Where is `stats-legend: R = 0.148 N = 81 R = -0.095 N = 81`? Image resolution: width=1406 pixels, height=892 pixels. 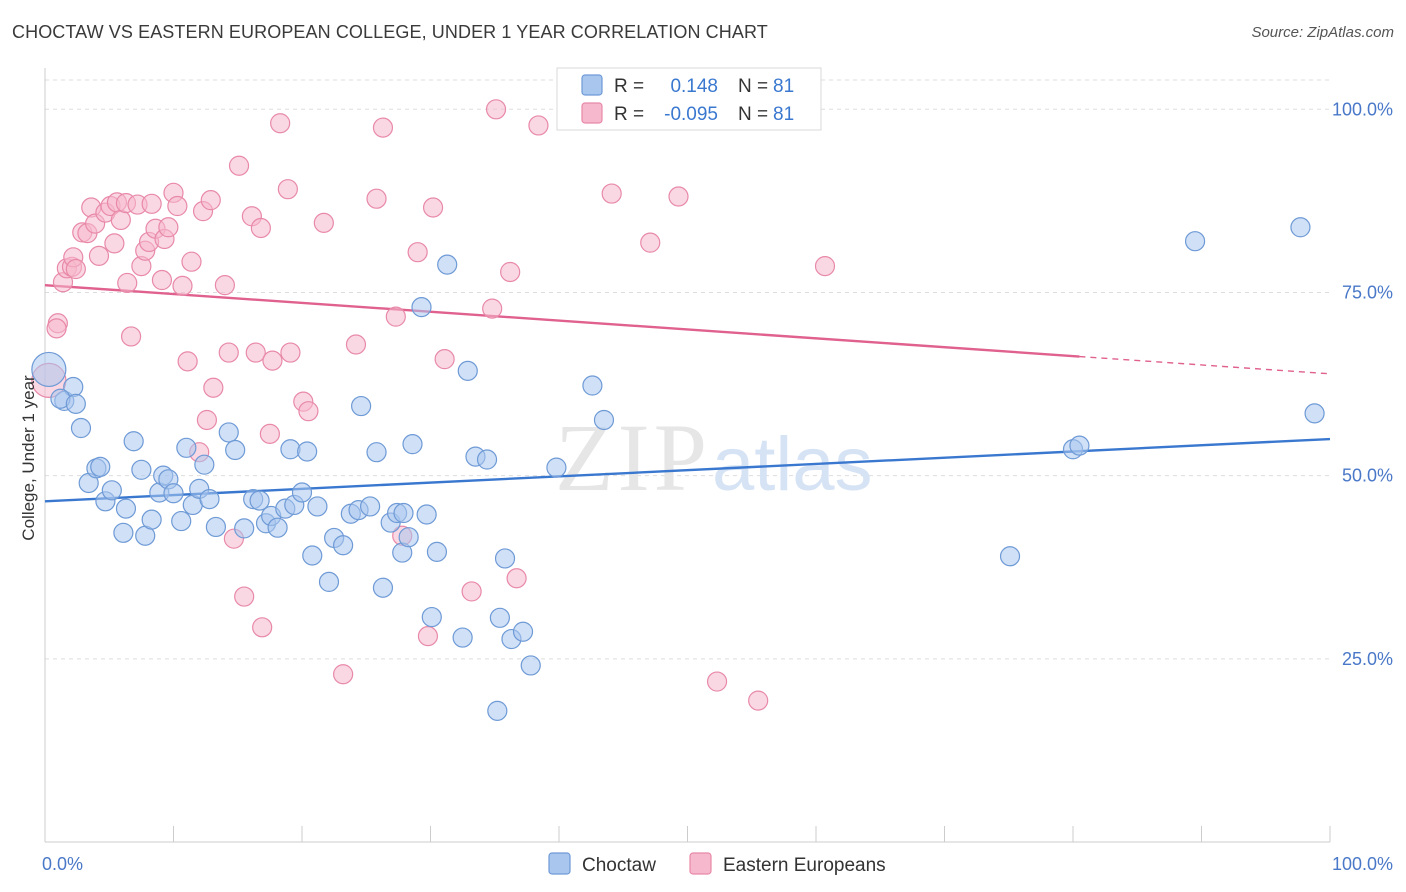 stats-legend: R = 0.148 N = 81 R = -0.095 N = 81 is located at coordinates (689, 99).